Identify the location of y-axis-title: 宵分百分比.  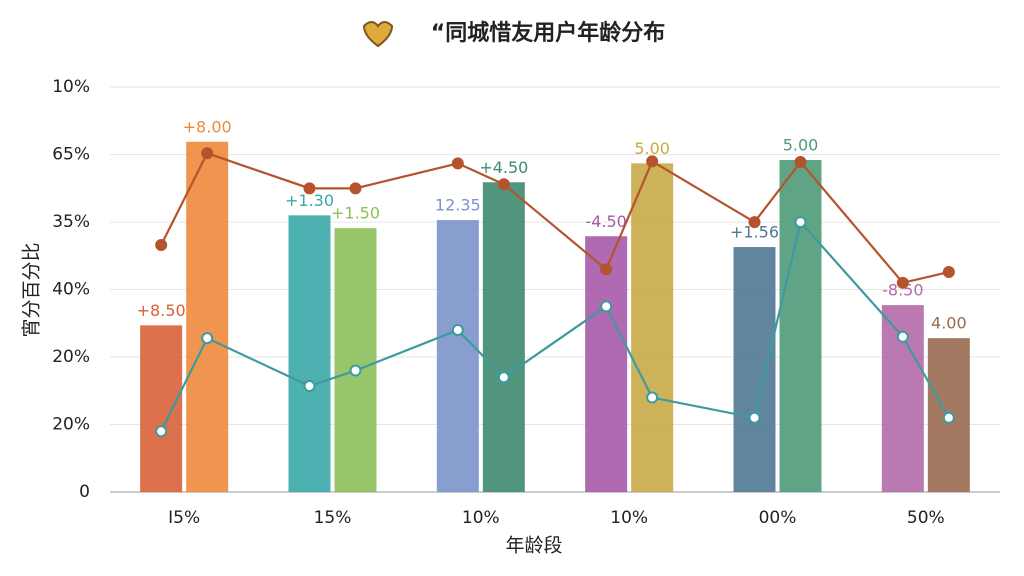
(32, 289).